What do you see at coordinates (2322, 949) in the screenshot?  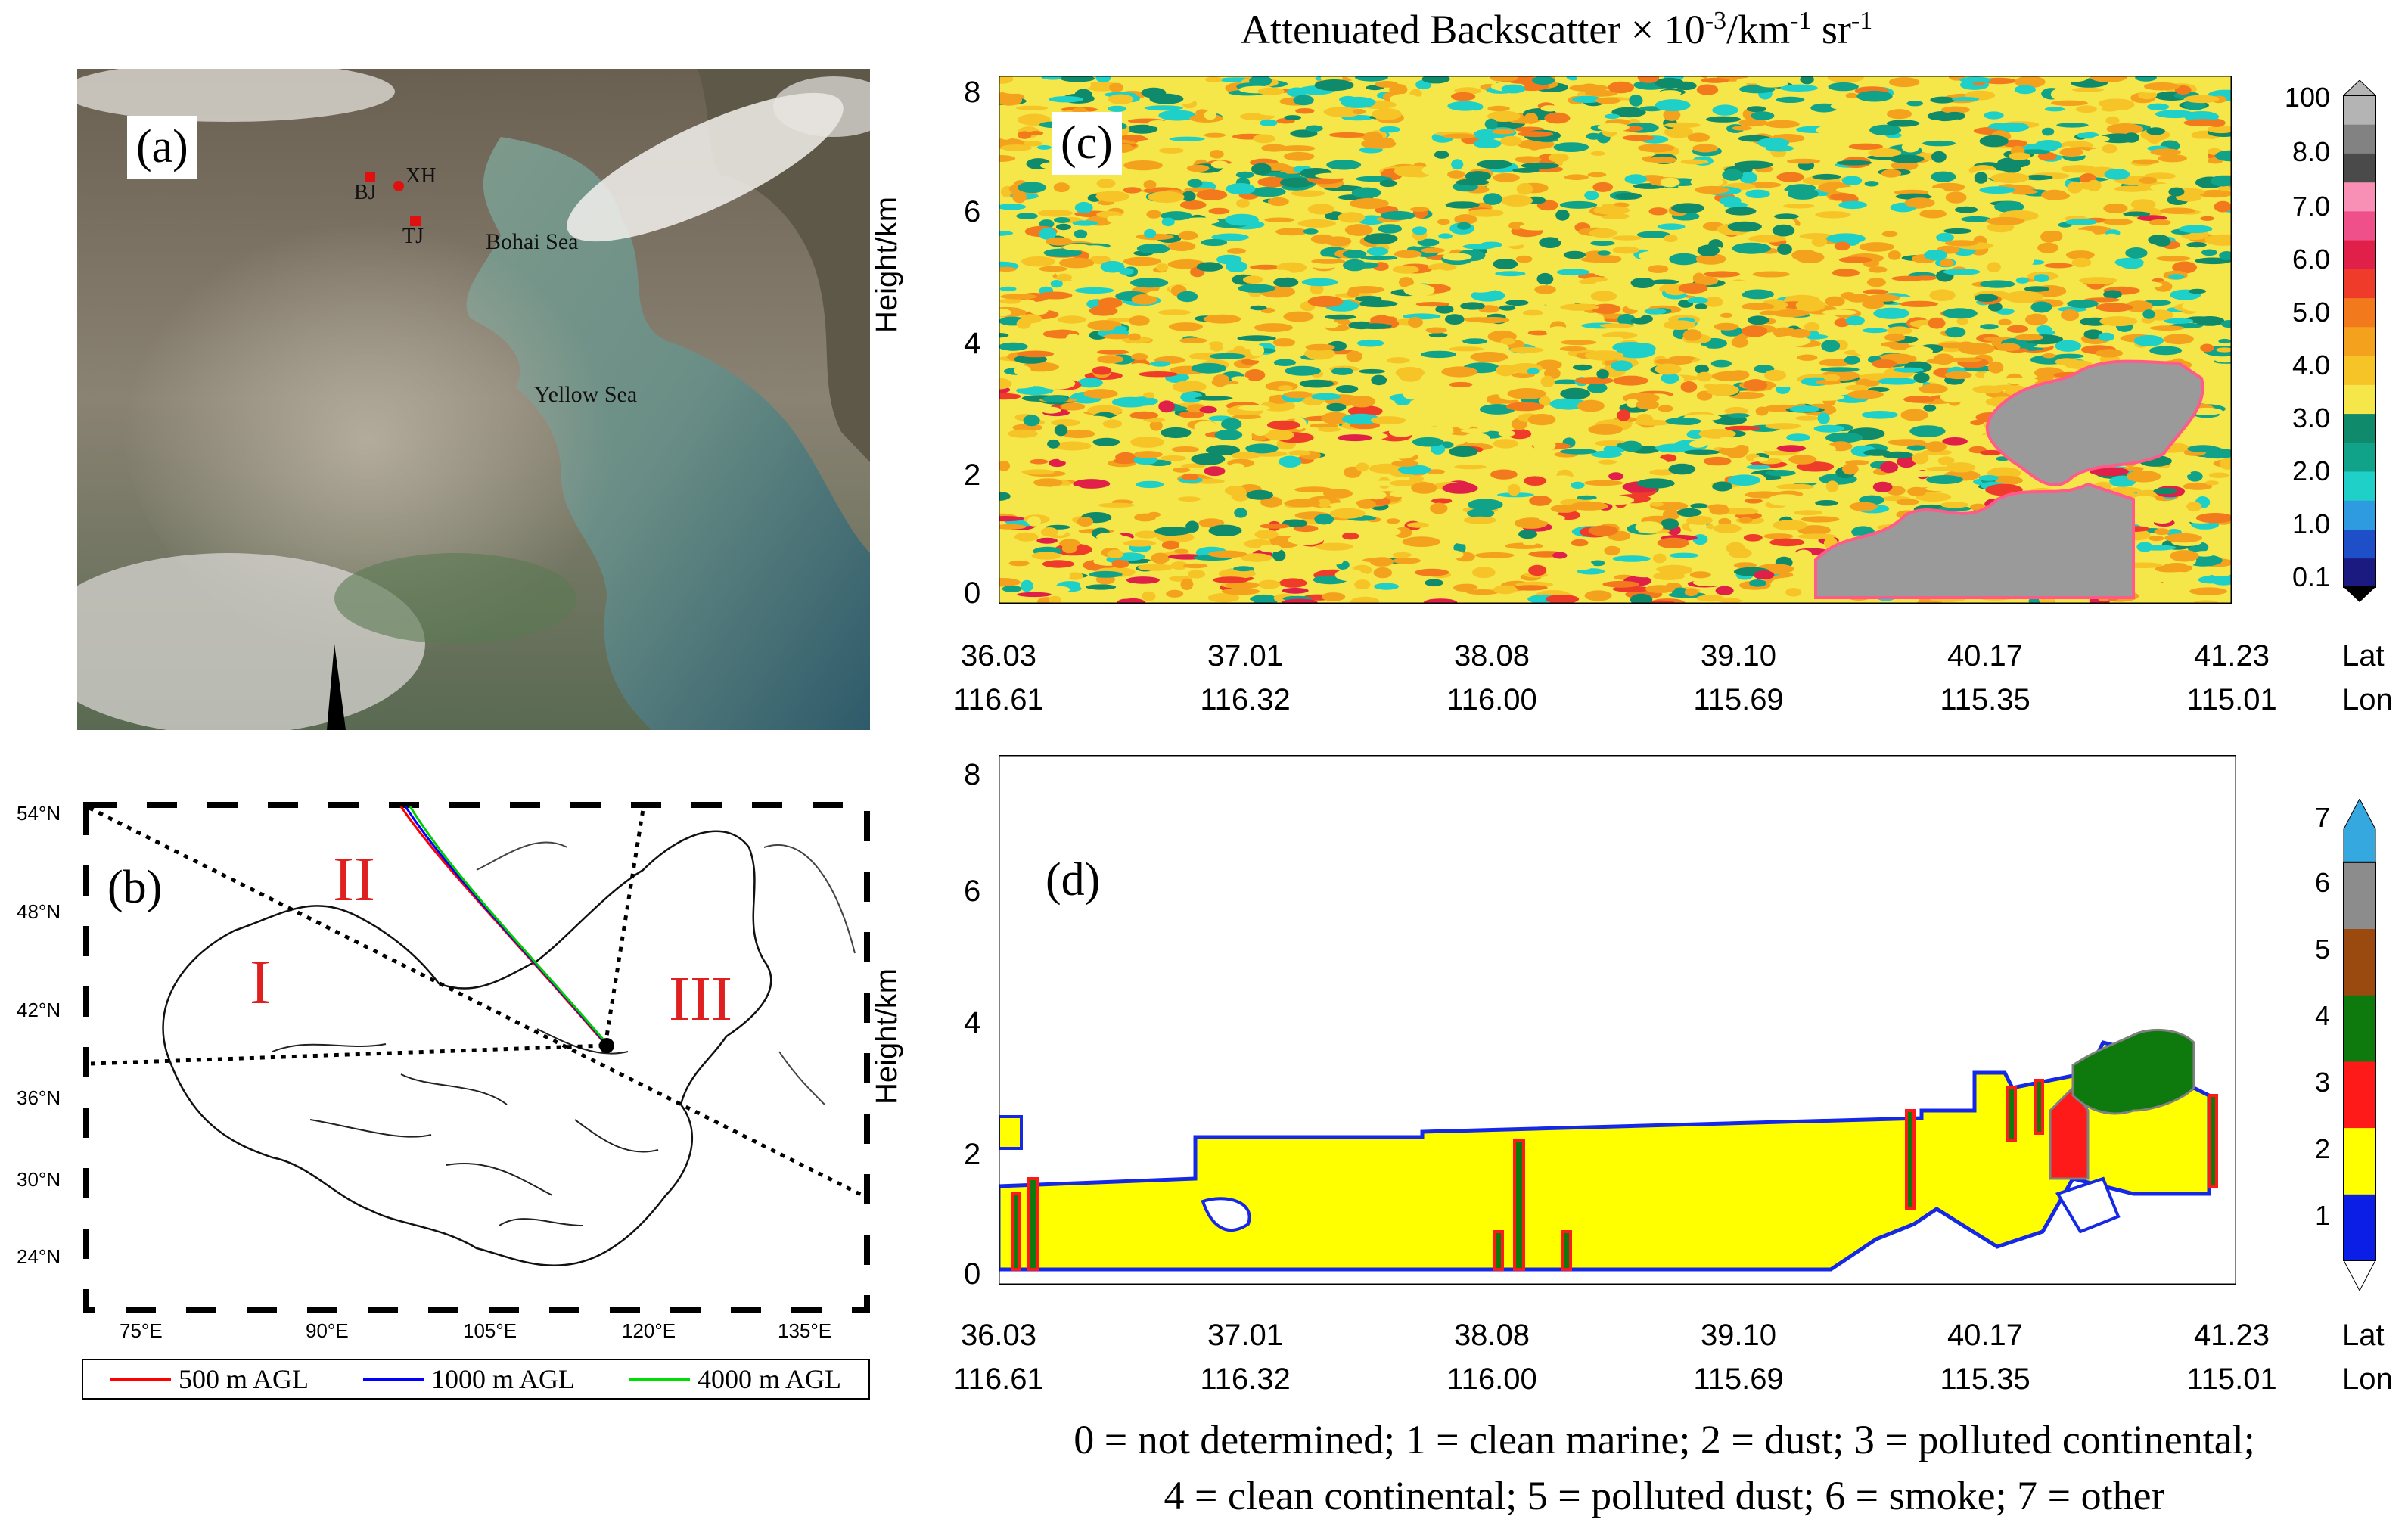 I see `cb-d-tick-5: 5` at bounding box center [2322, 949].